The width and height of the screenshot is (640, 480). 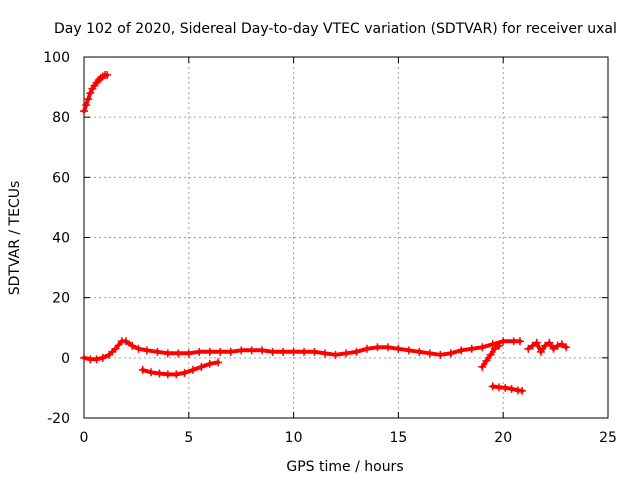 I want to click on series-late-ramp, so click(x=491, y=356).